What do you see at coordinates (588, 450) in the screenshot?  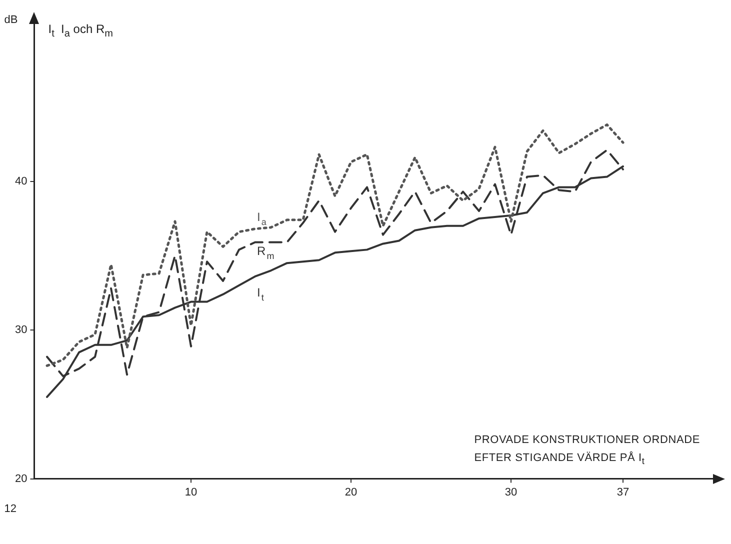 I see `x-axis-title: PROVADE KONSTRUKTIONER ORDNADE EFTER STIGANDE VÄRDE PÅ I$_{t}$` at bounding box center [588, 450].